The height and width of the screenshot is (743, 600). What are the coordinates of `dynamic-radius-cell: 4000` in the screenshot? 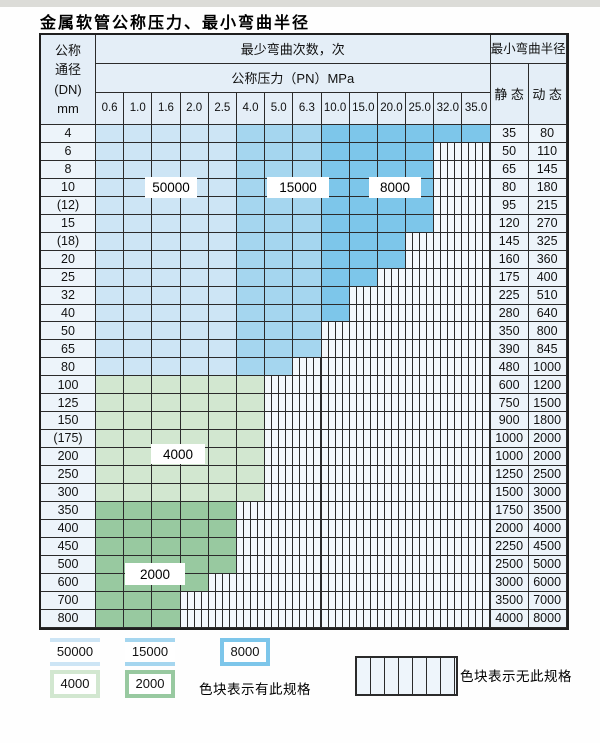 It's located at (547, 528).